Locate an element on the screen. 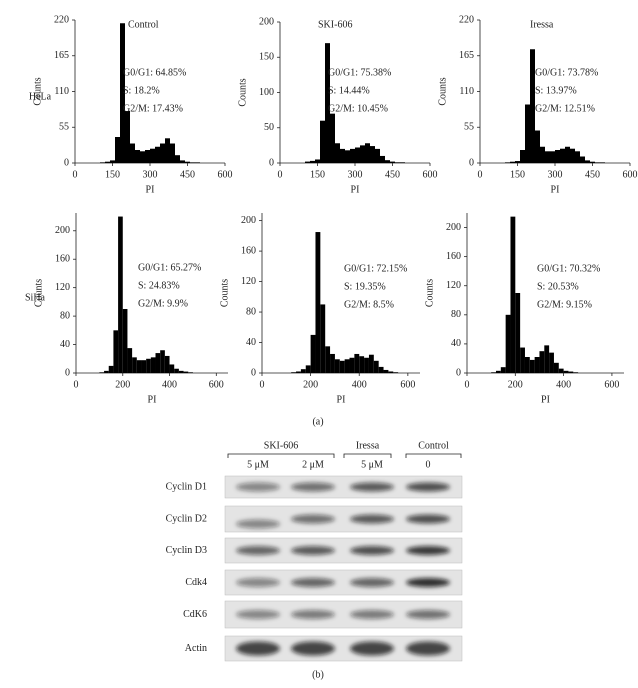 The image size is (638, 688). group-label: SKI-606 is located at coordinates (281, 445).